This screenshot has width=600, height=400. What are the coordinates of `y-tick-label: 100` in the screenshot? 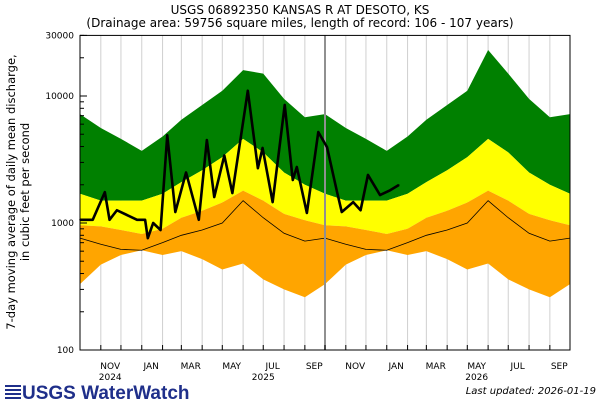 It's located at (65, 351).